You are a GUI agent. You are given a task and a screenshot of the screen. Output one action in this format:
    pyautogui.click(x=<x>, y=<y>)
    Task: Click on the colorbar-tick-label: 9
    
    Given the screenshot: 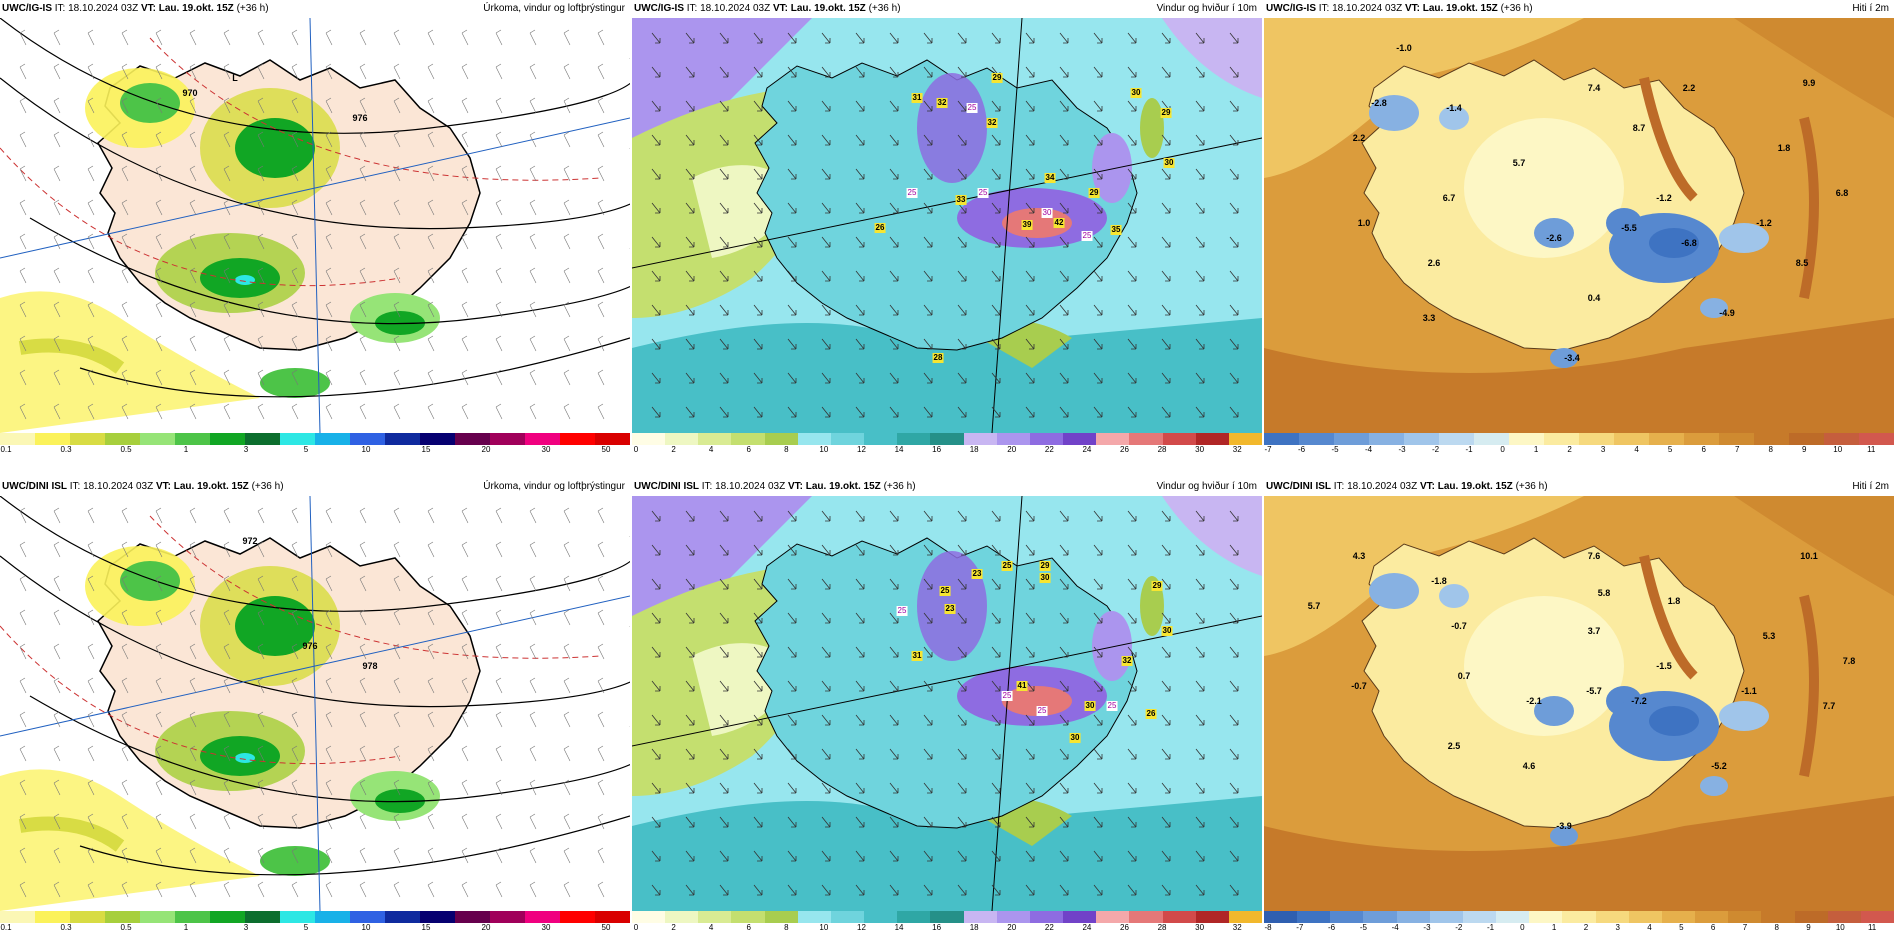 What is the action you would take?
    pyautogui.click(x=1804, y=449)
    